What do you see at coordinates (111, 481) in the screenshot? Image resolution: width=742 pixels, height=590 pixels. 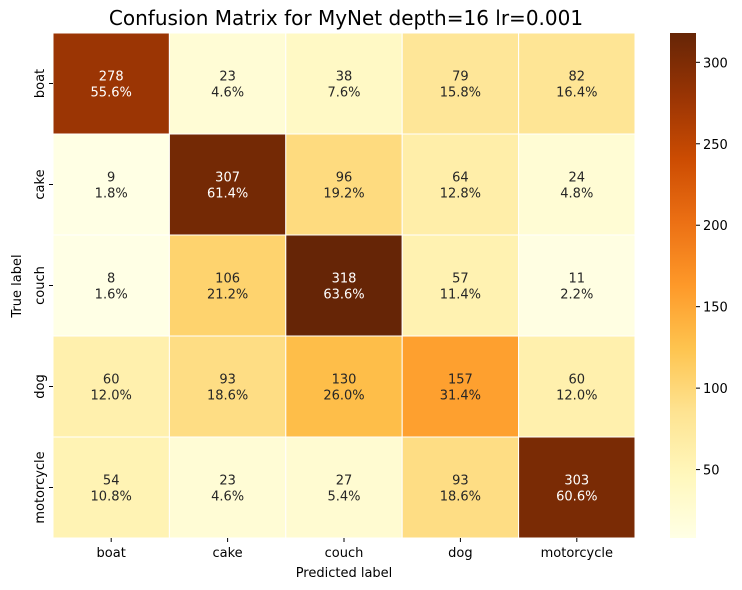 I see `cell-count-label: 54` at bounding box center [111, 481].